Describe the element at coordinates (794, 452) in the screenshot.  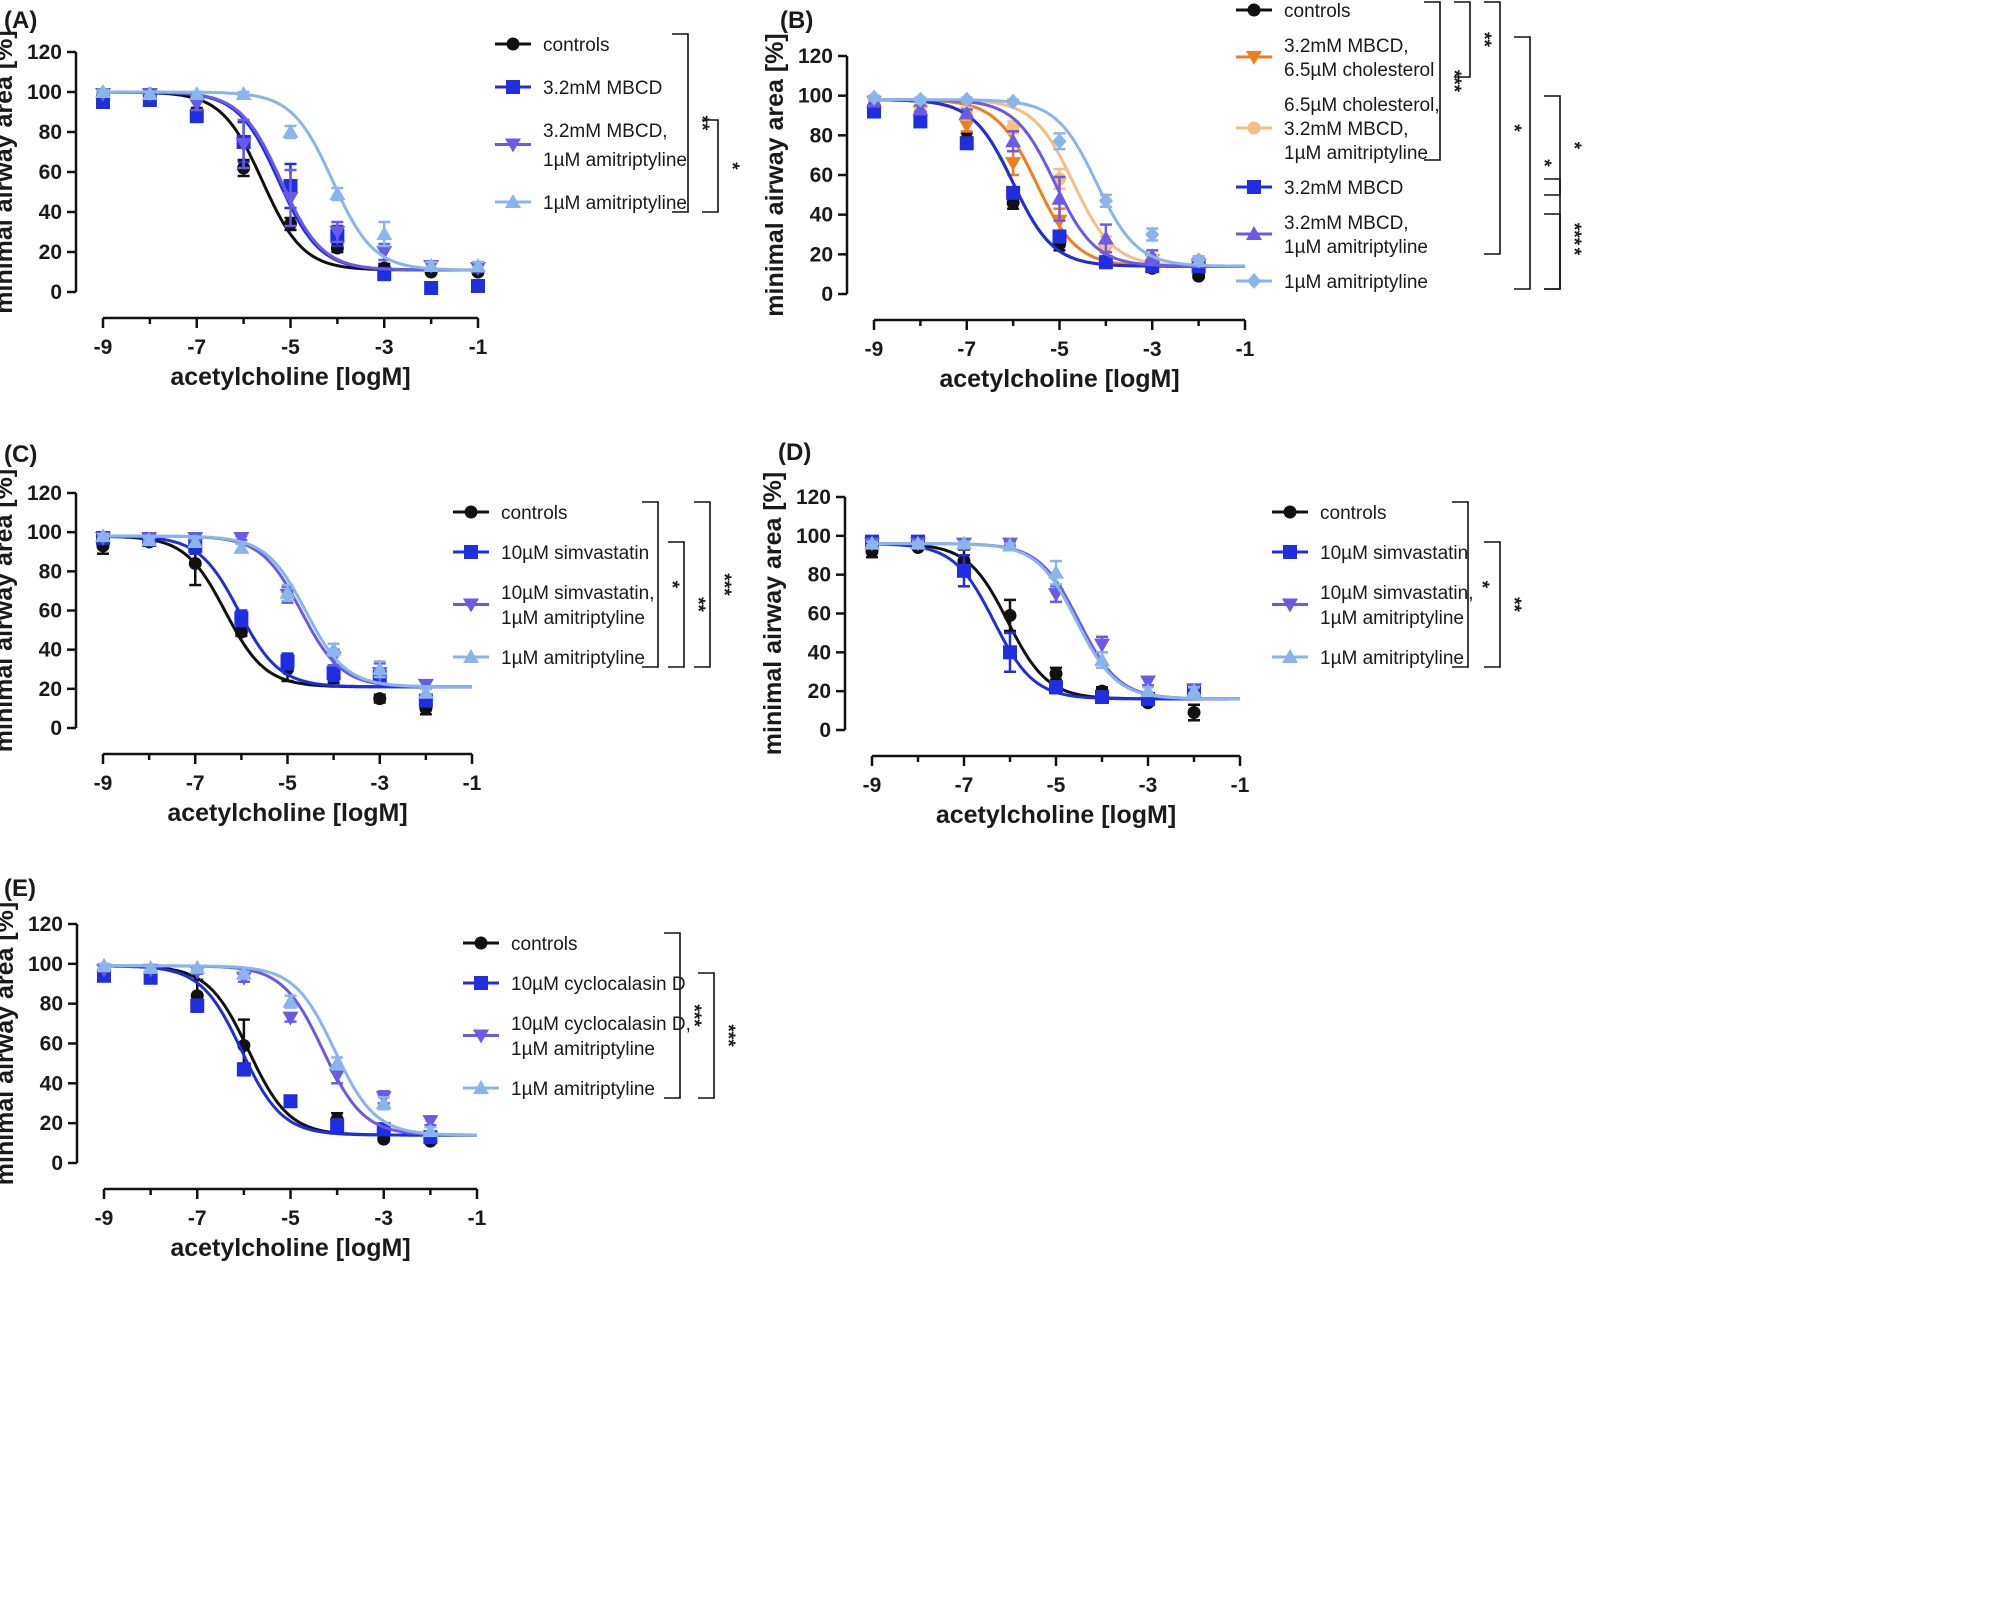
I see `panel-label: (D)` at that location.